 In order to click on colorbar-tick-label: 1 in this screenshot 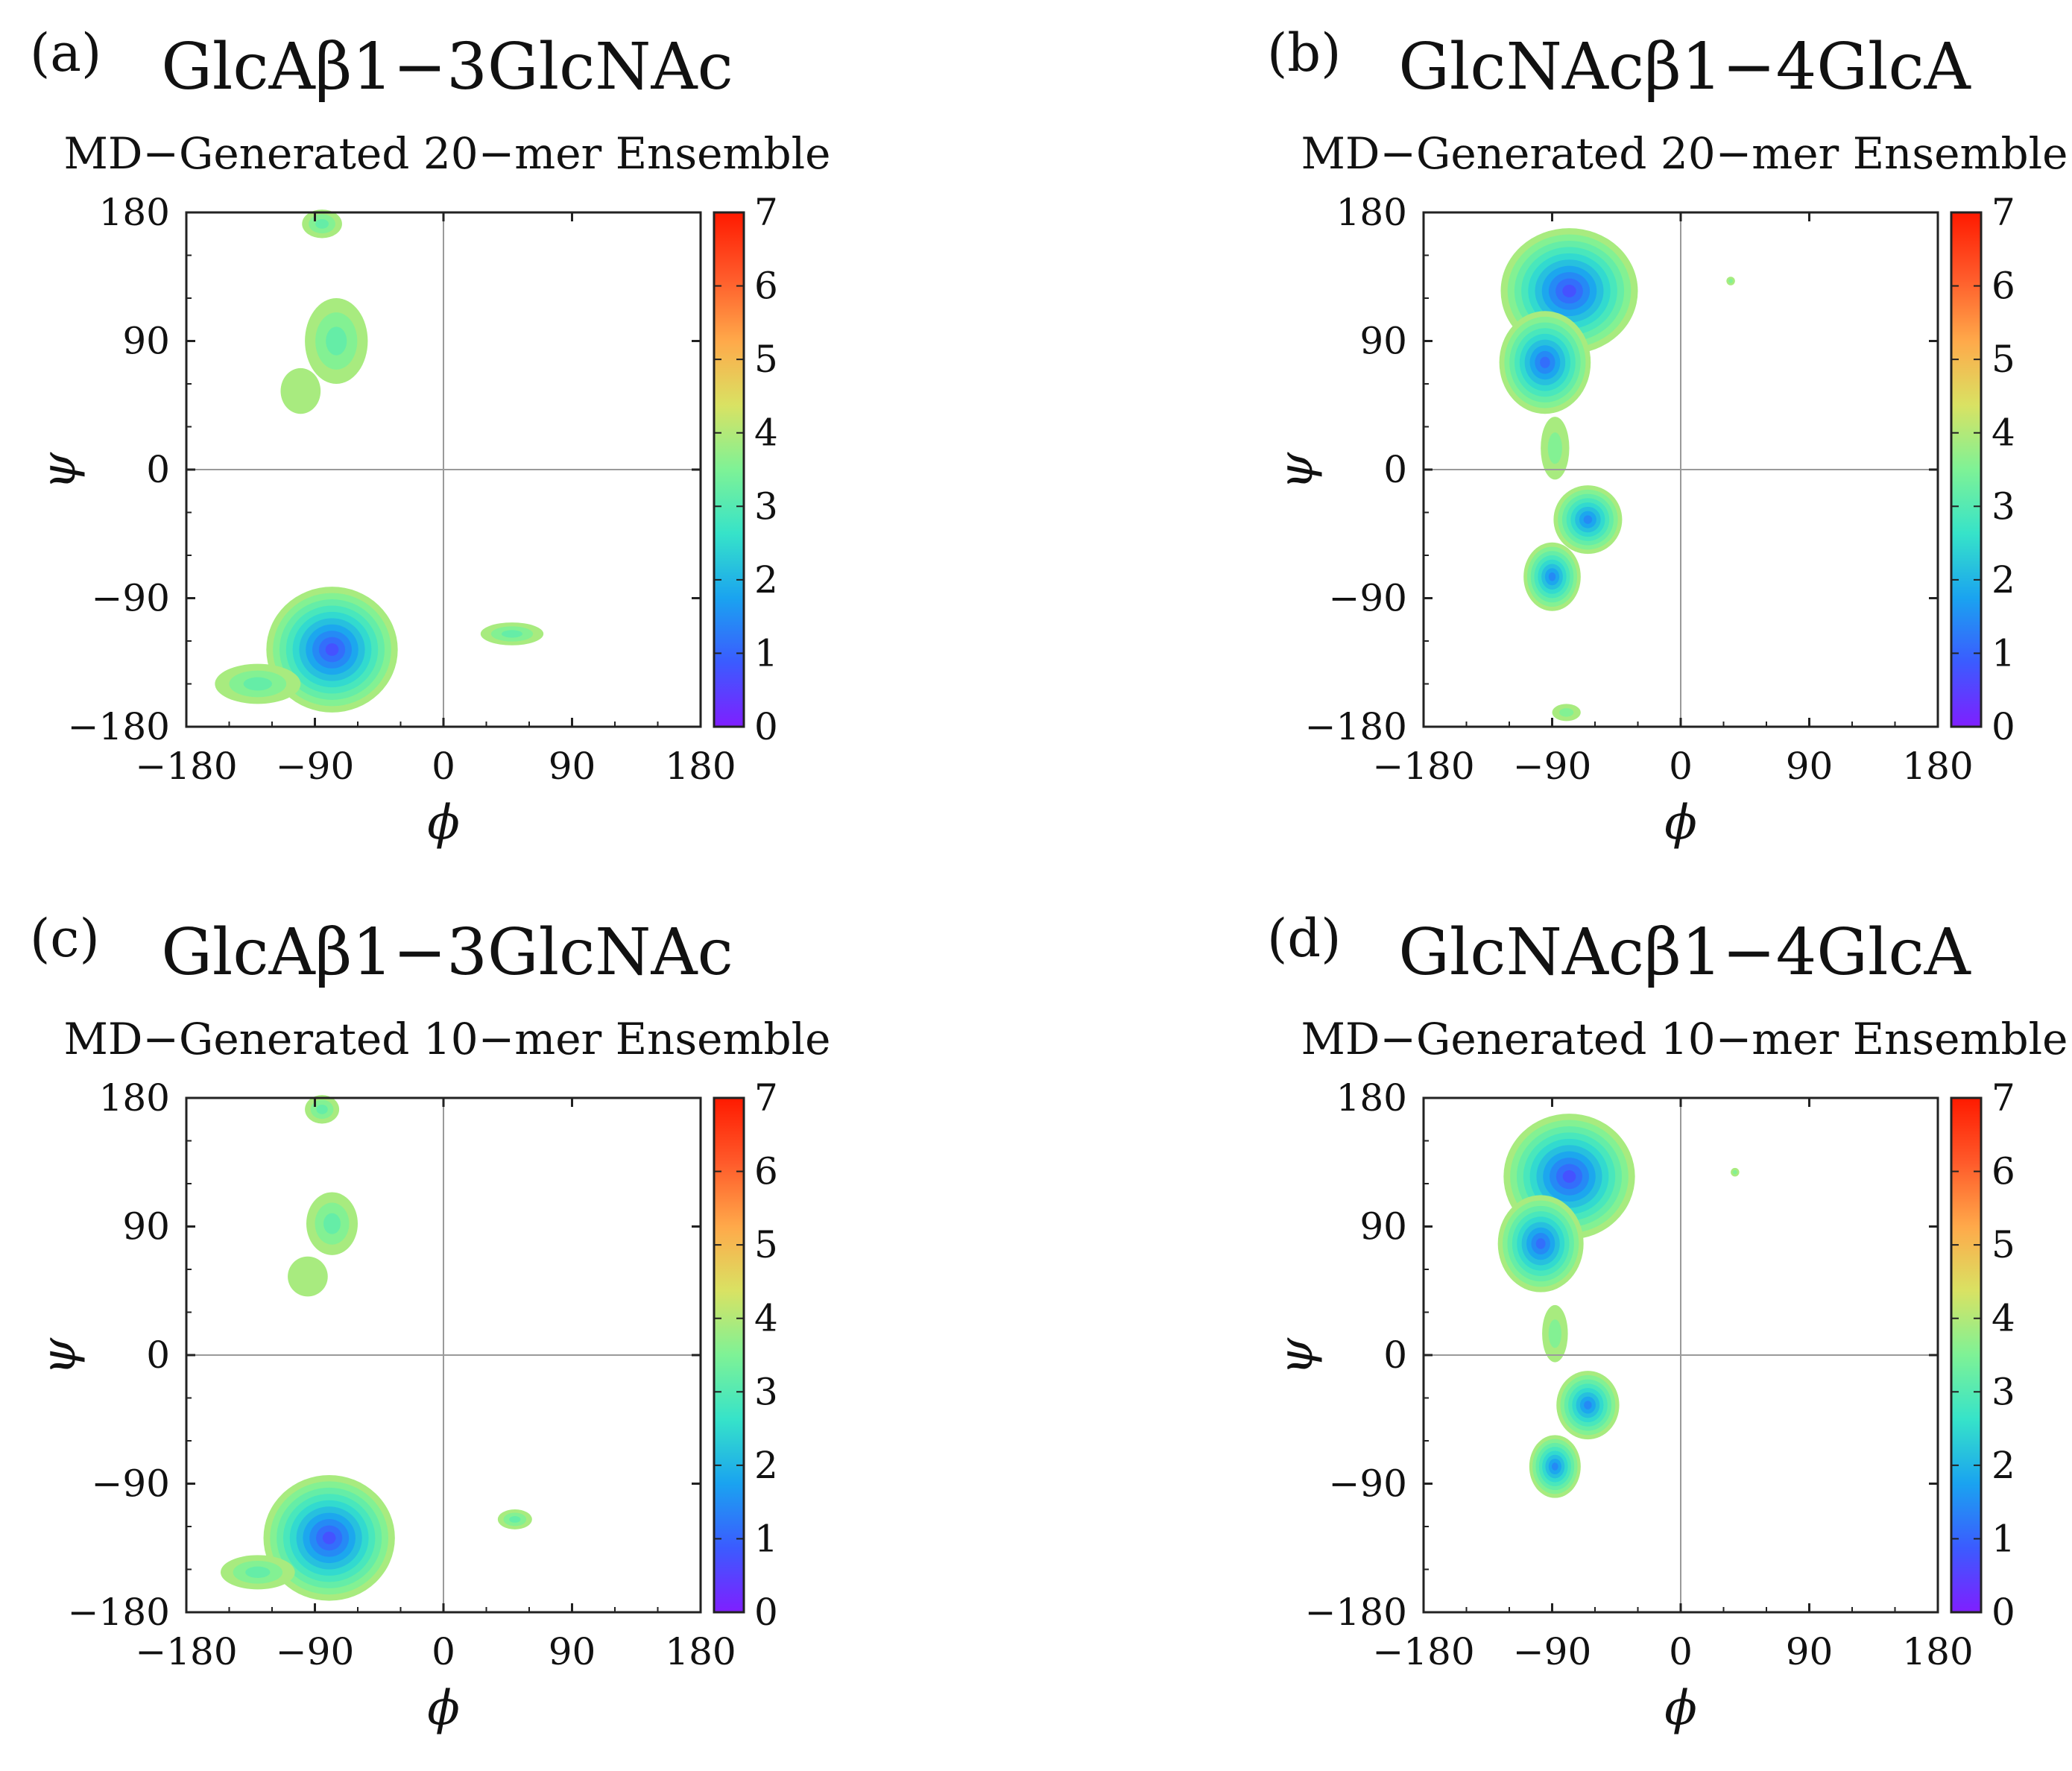, I will do `click(2003, 653)`.